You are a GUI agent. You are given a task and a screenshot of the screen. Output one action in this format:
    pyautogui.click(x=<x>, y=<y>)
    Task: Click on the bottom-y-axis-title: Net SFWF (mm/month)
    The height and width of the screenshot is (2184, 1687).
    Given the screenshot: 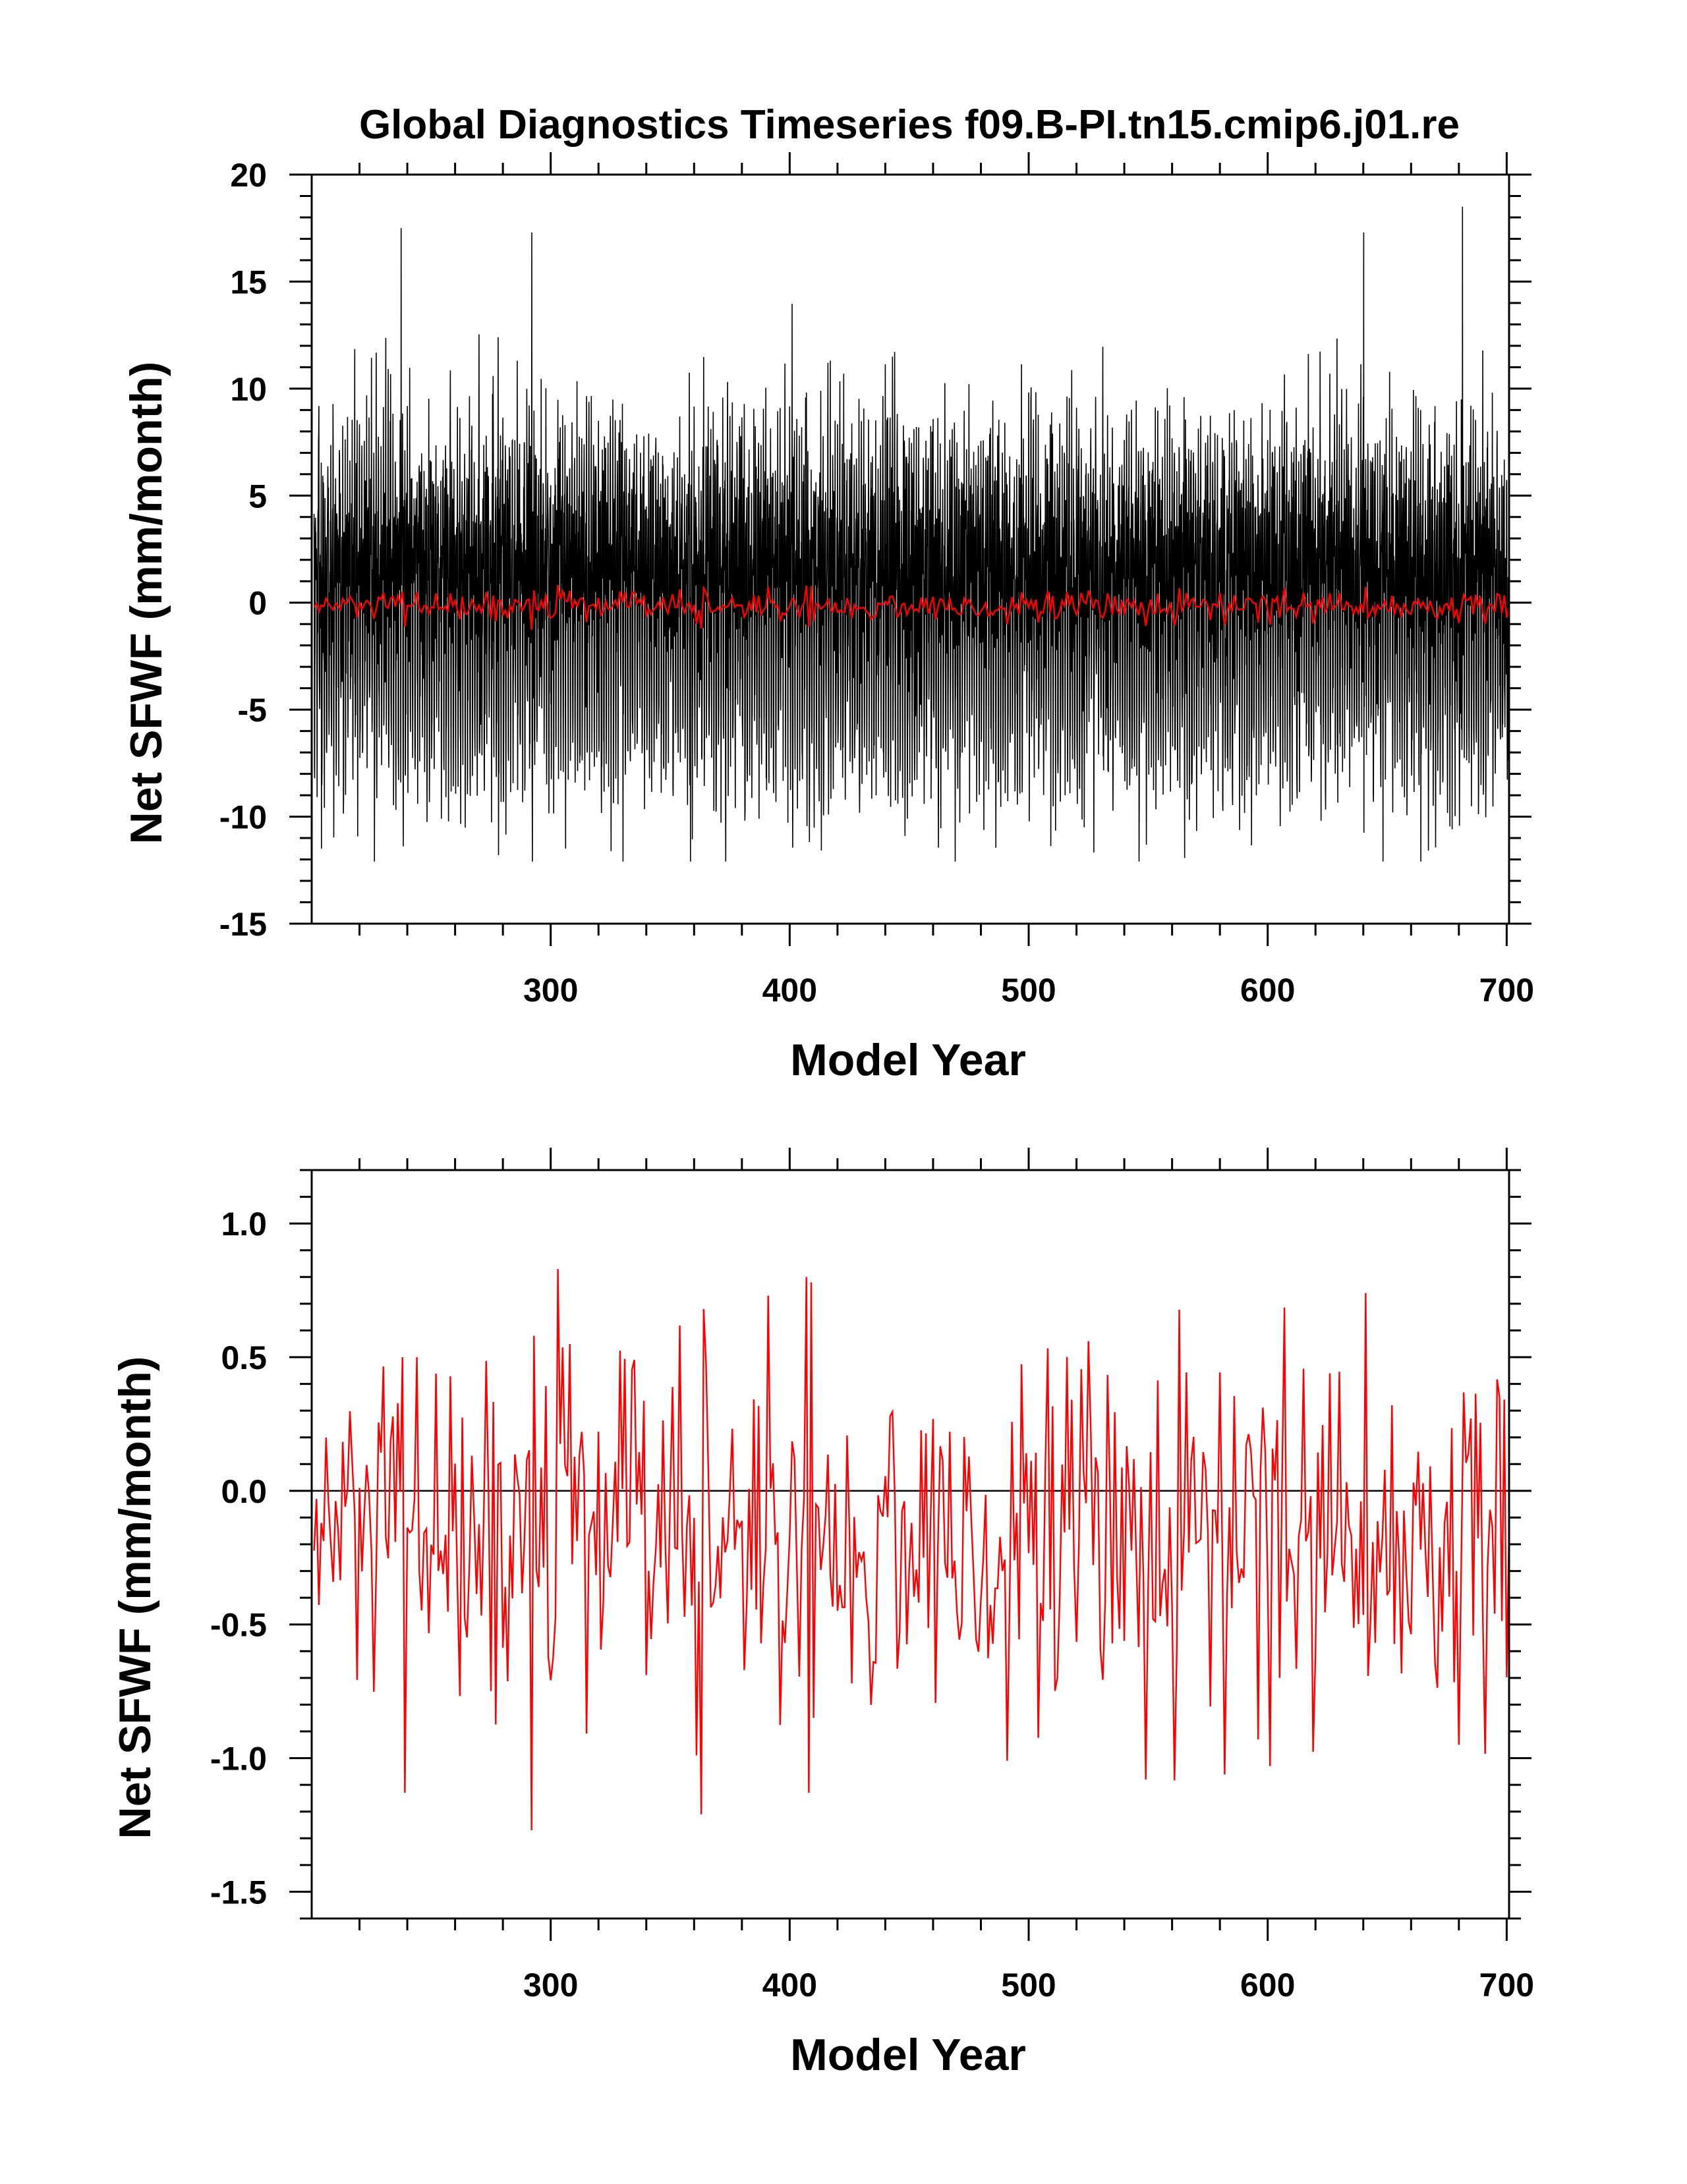 What is the action you would take?
    pyautogui.click(x=135, y=1598)
    